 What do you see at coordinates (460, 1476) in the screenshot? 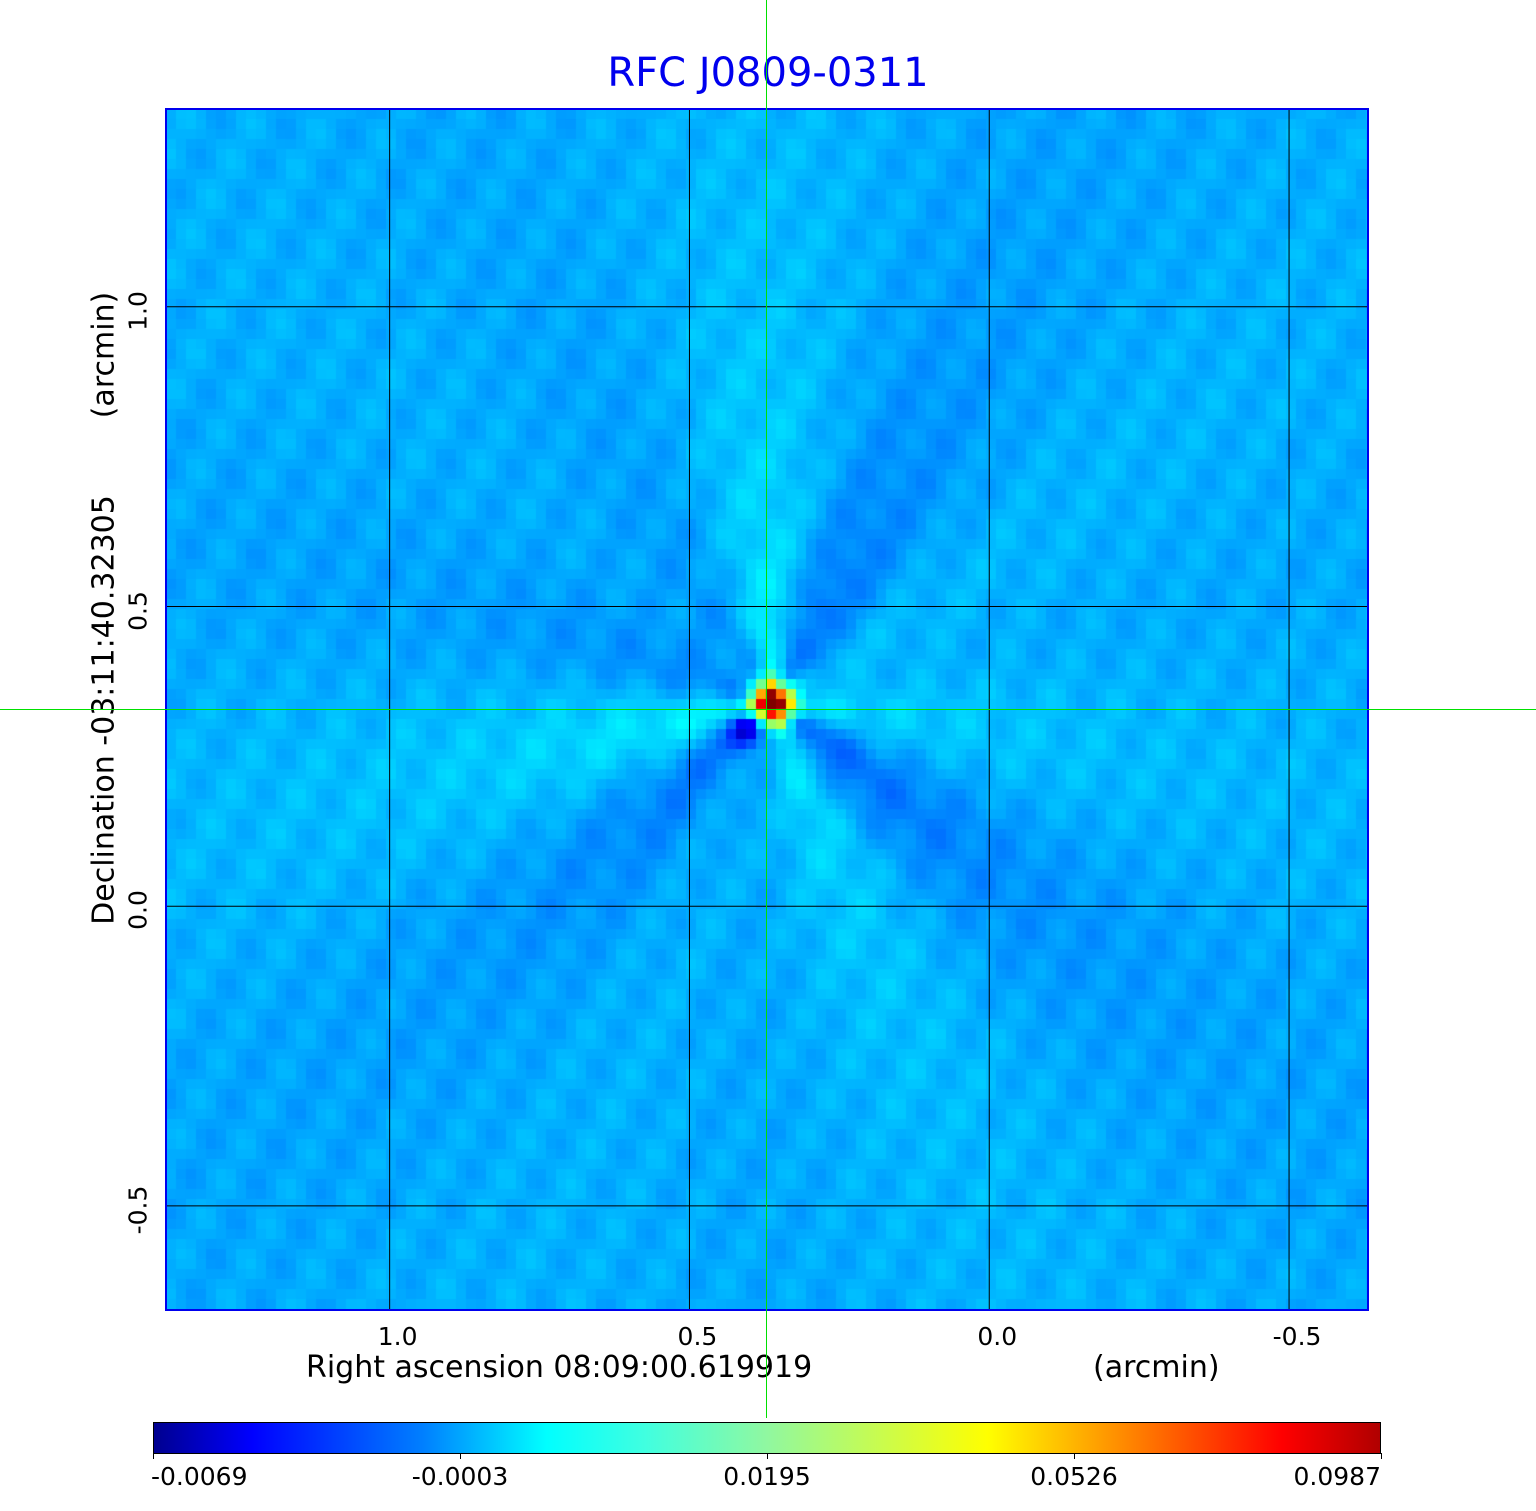
I see `colorbar-tick-label: -0.0003` at bounding box center [460, 1476].